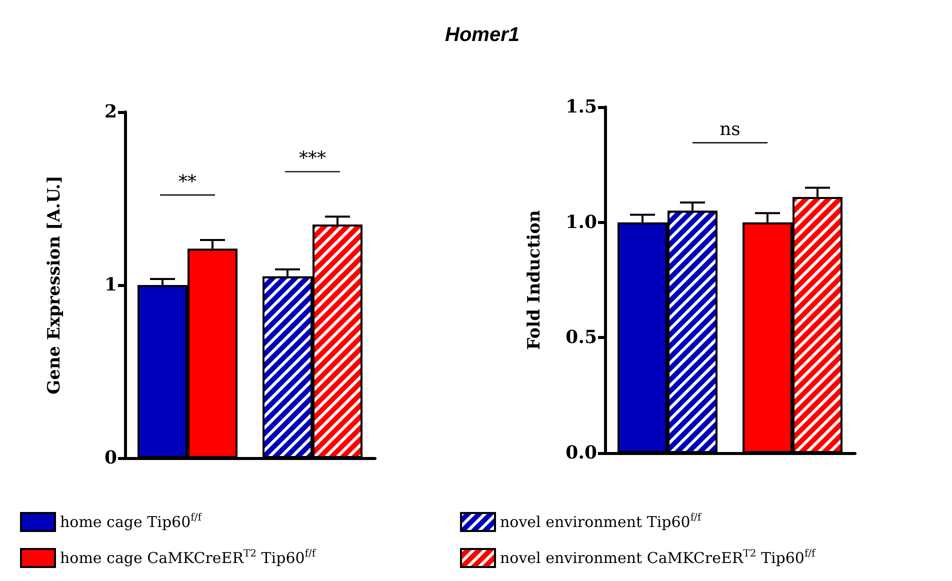 The image size is (952, 581). Describe the element at coordinates (54, 285) in the screenshot. I see `y-axis-title: Gene Expression [A.U.]` at that location.